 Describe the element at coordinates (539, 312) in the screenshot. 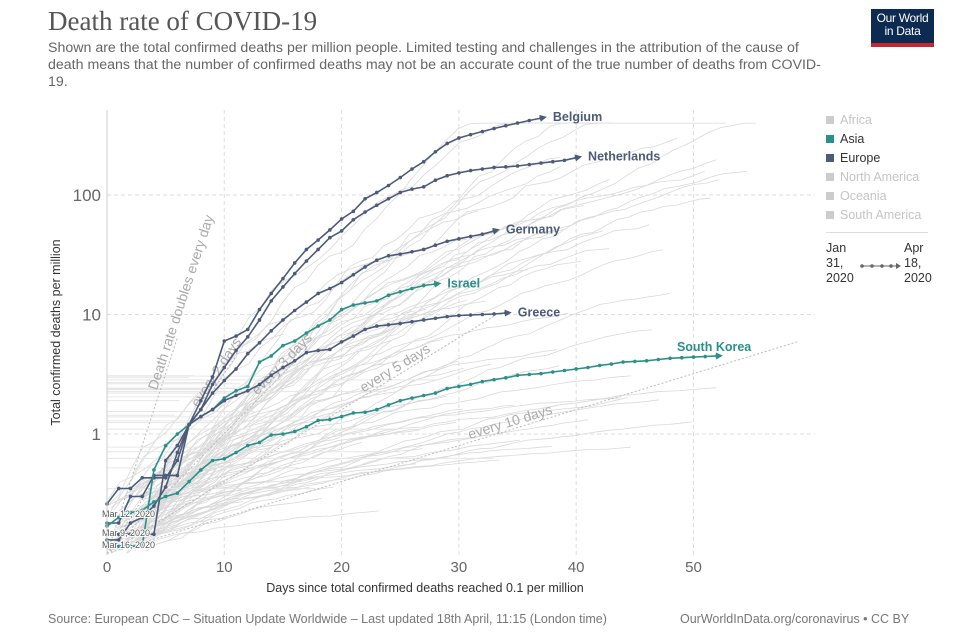

I see `series-label: Greece` at that location.